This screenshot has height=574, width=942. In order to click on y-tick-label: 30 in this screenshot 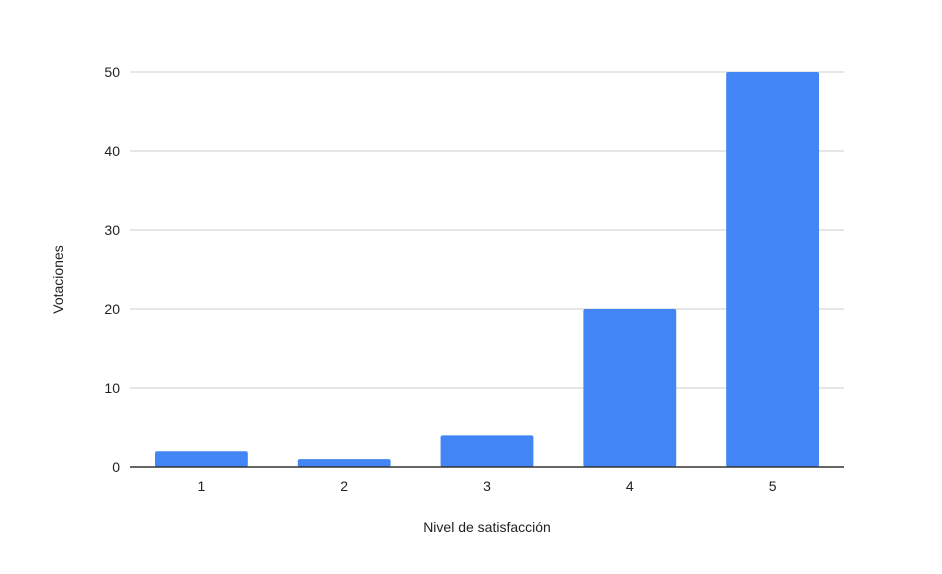, I will do `click(112, 230)`.